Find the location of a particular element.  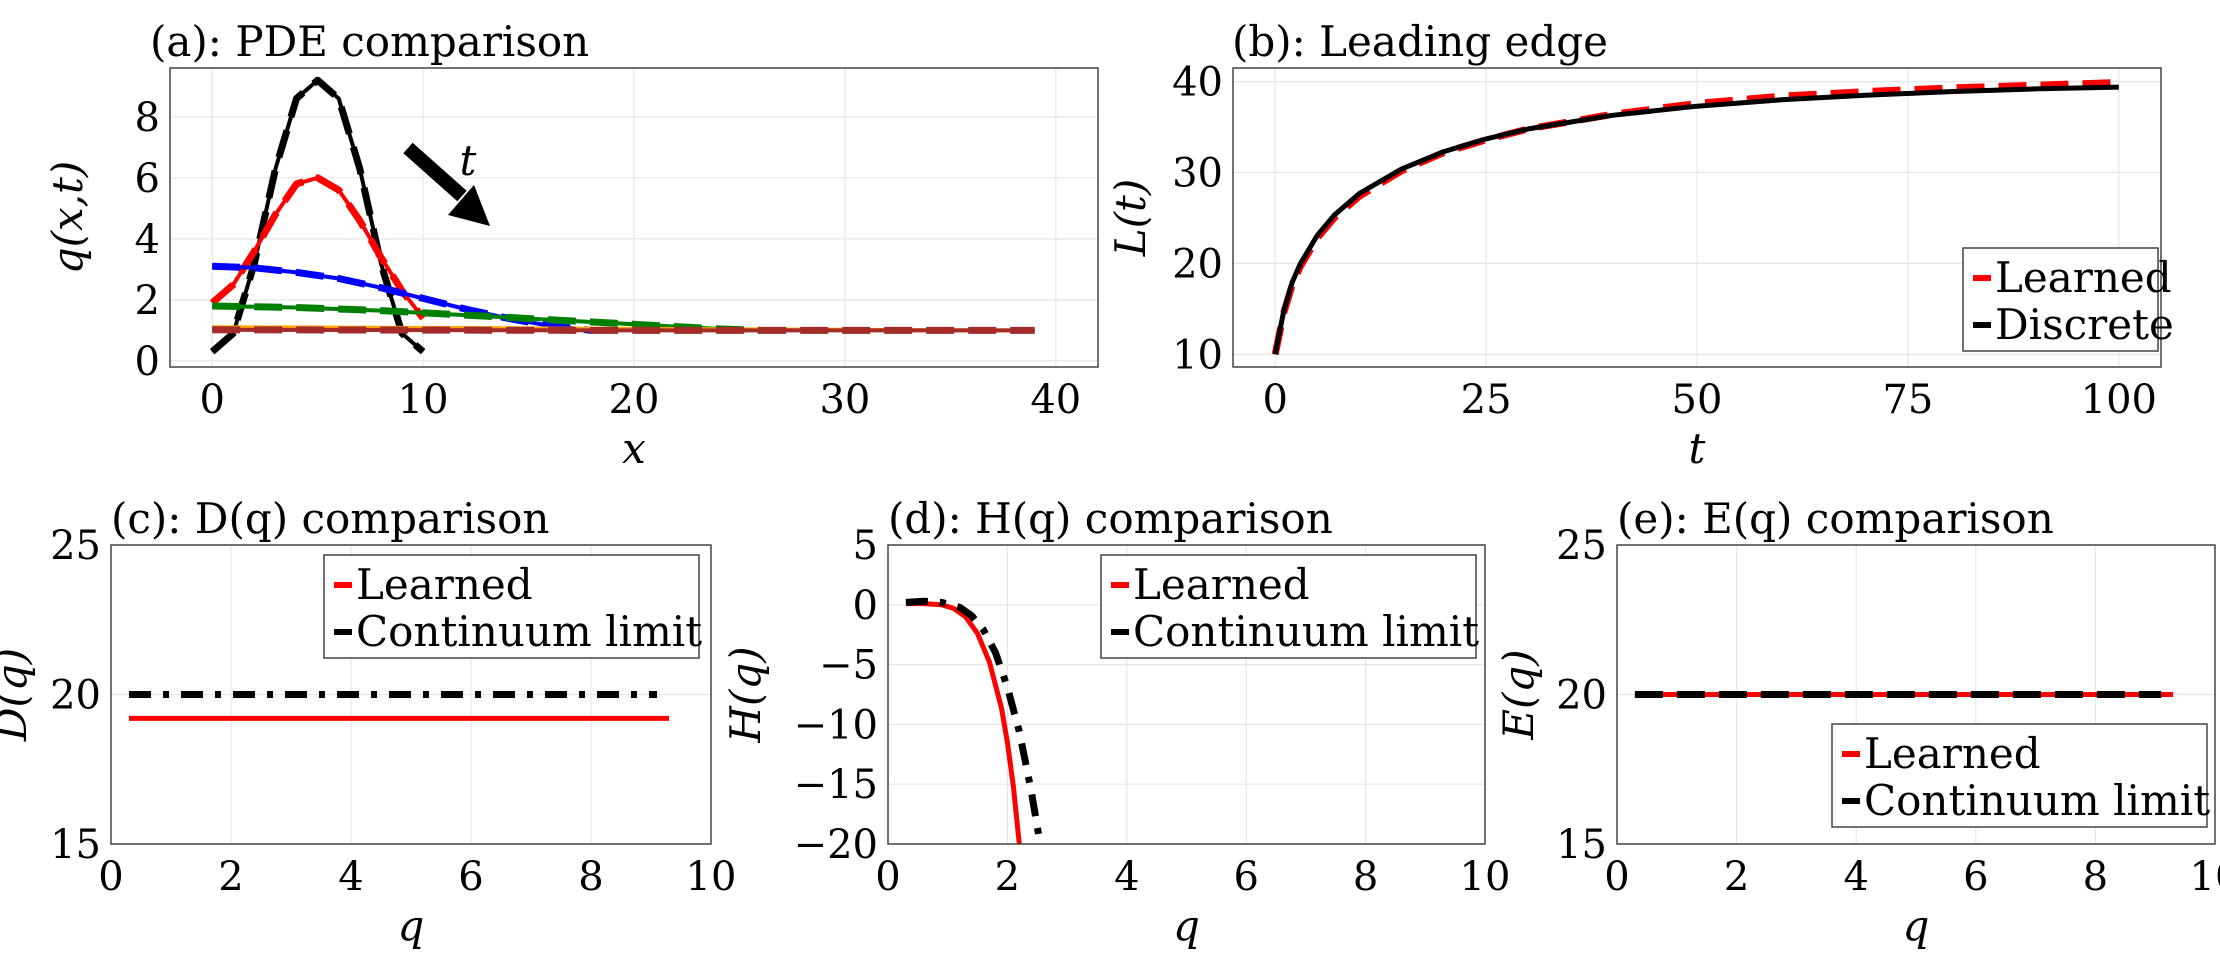

y-axis-label: D(q) is located at coordinates (18, 695).